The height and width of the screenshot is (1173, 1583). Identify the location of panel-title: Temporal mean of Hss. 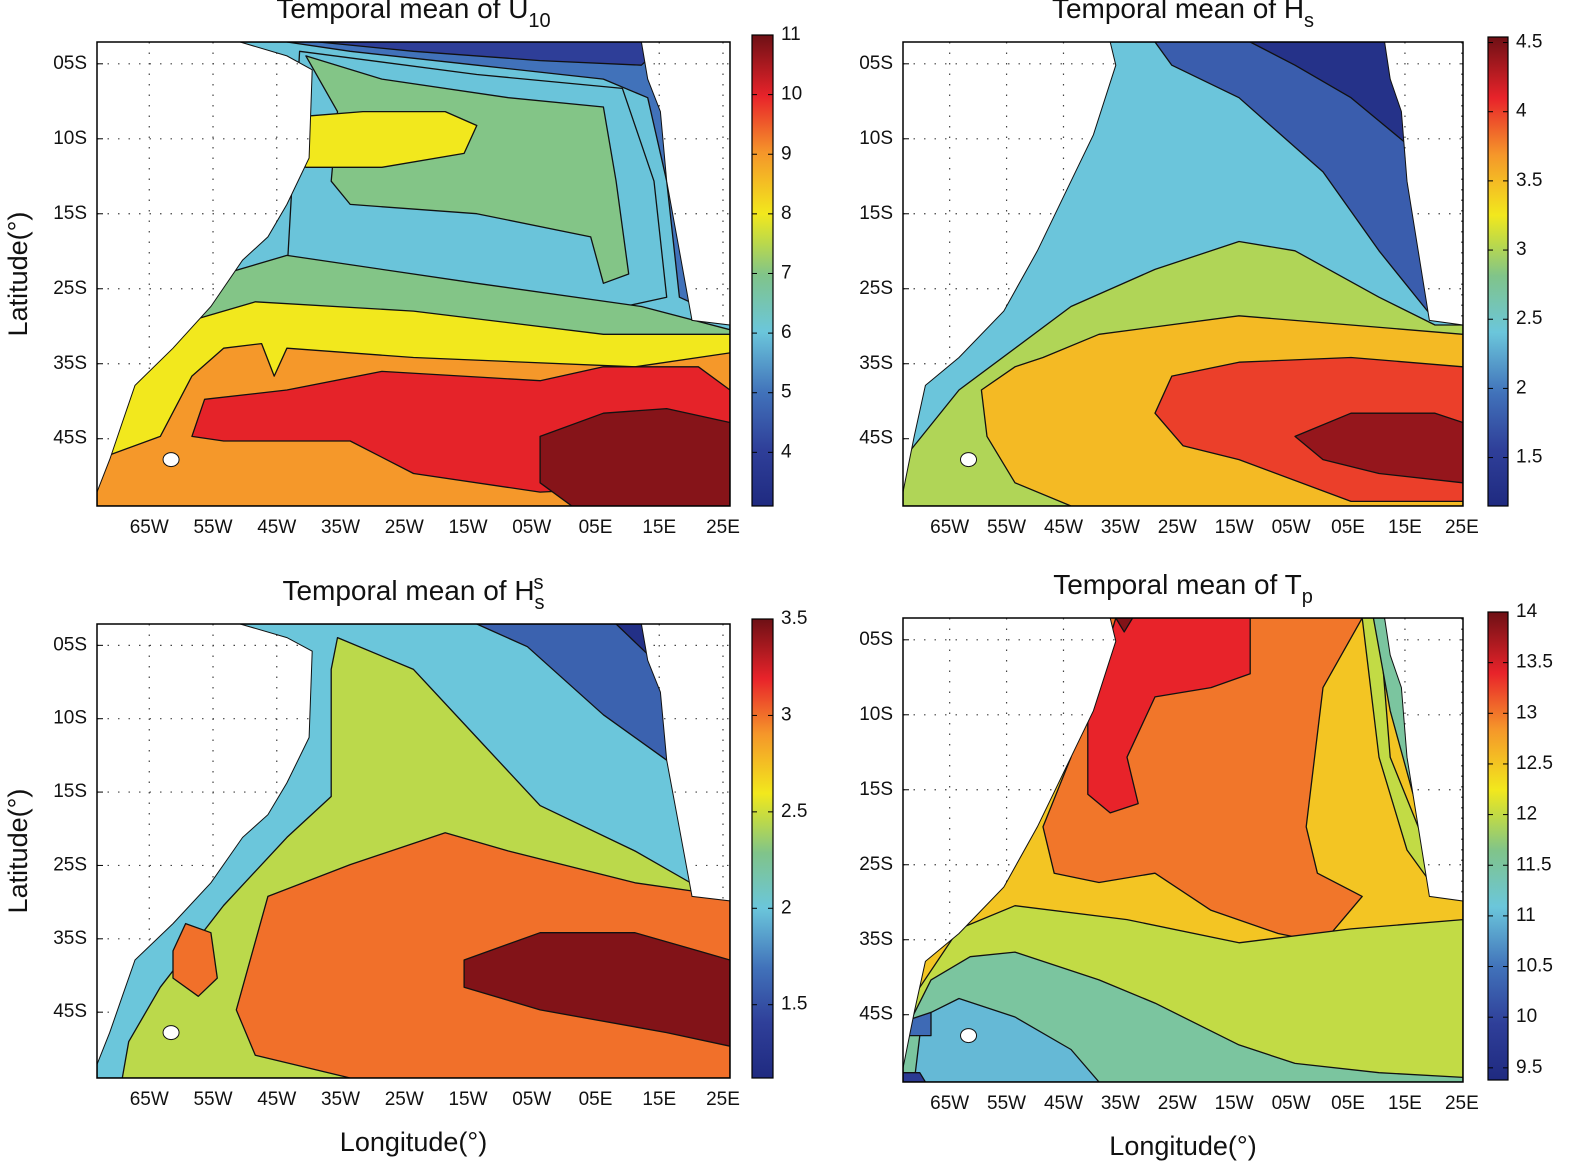
(413, 593).